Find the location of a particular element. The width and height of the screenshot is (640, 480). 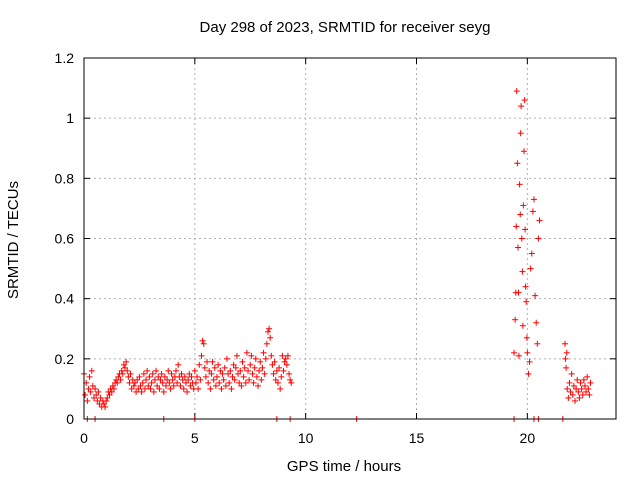

x-tick-label: 15 is located at coordinates (417, 438).